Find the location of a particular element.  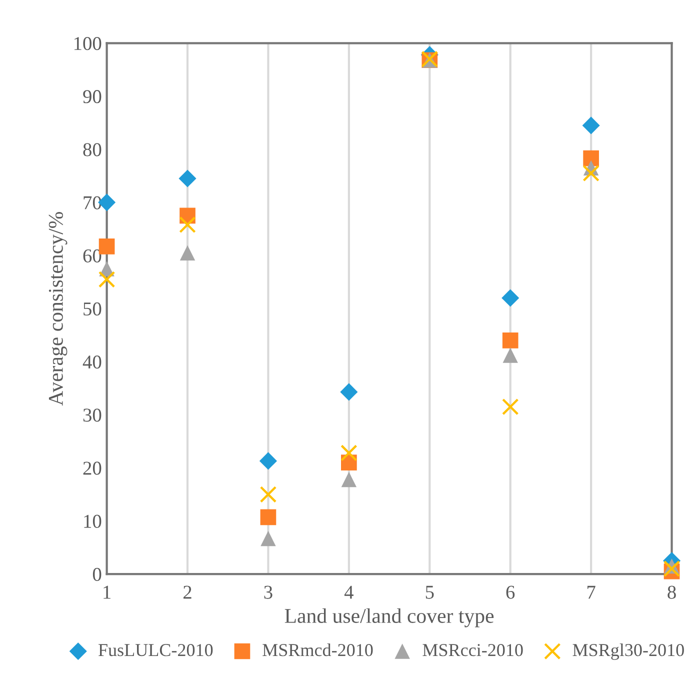

x-tick-label: 4 is located at coordinates (349, 592).